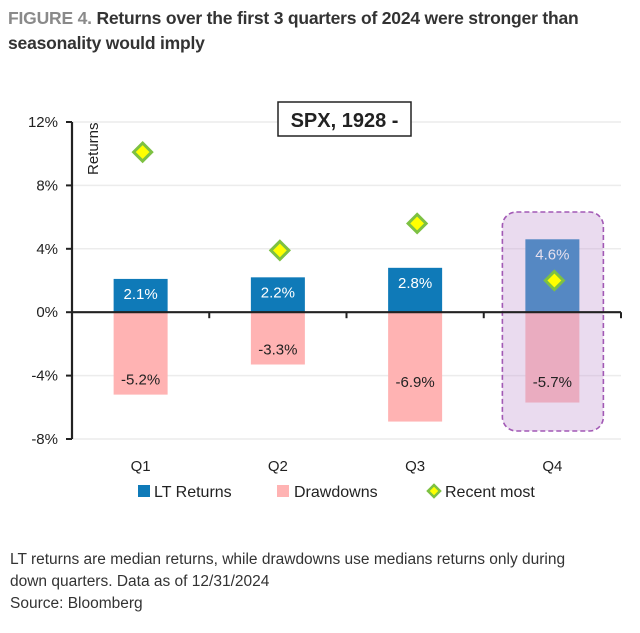 The height and width of the screenshot is (633, 640). I want to click on highlight-layer, so click(553, 321).